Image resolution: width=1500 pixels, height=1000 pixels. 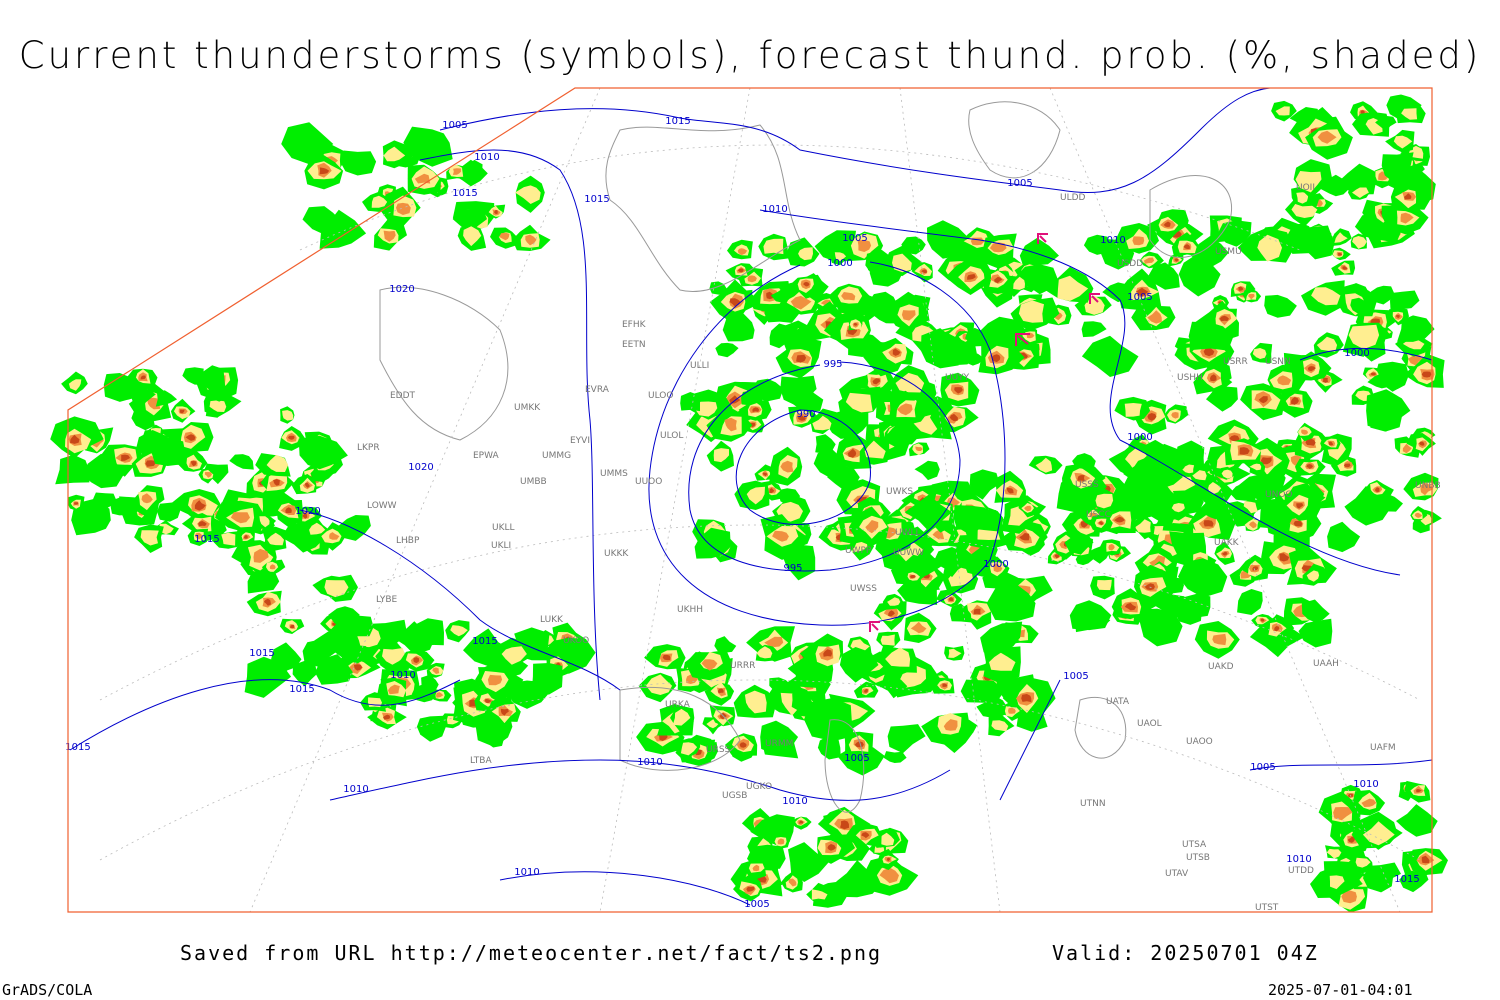 What do you see at coordinates (858, 551) in the screenshot?
I see `station-label: UWPP` at bounding box center [858, 551].